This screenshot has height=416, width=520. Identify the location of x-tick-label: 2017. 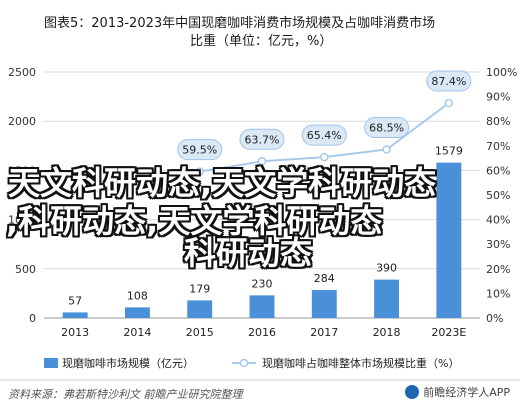
(324, 332).